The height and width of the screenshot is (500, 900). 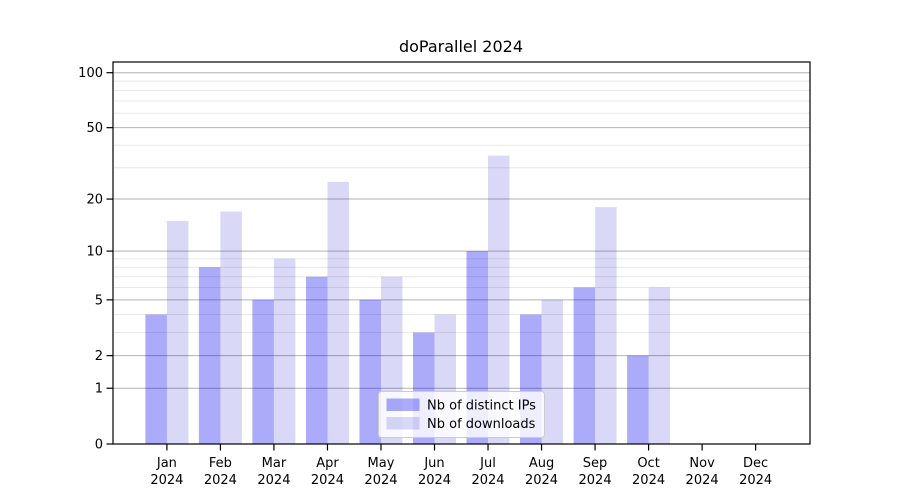 I want to click on y-tick-label: 2, so click(x=99, y=356).